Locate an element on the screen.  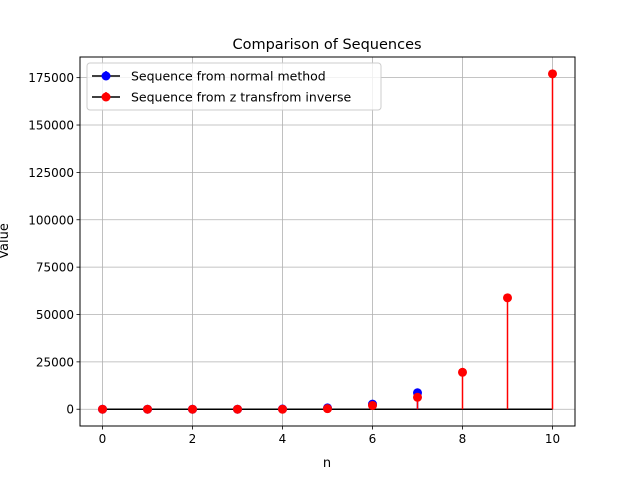
y-tick-label: 50000 is located at coordinates (55, 315).